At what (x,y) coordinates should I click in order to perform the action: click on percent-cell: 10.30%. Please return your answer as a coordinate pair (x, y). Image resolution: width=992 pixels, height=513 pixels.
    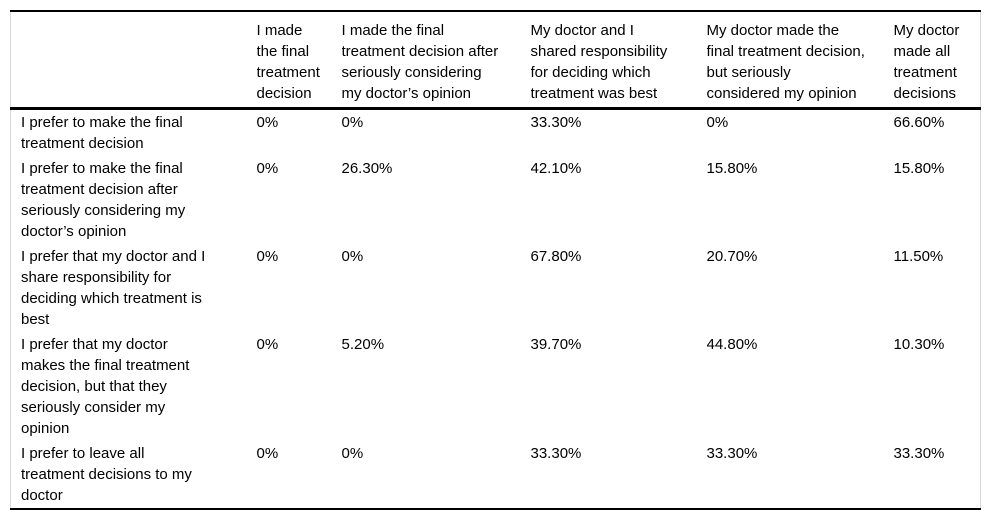
    Looking at the image, I should click on (919, 344).